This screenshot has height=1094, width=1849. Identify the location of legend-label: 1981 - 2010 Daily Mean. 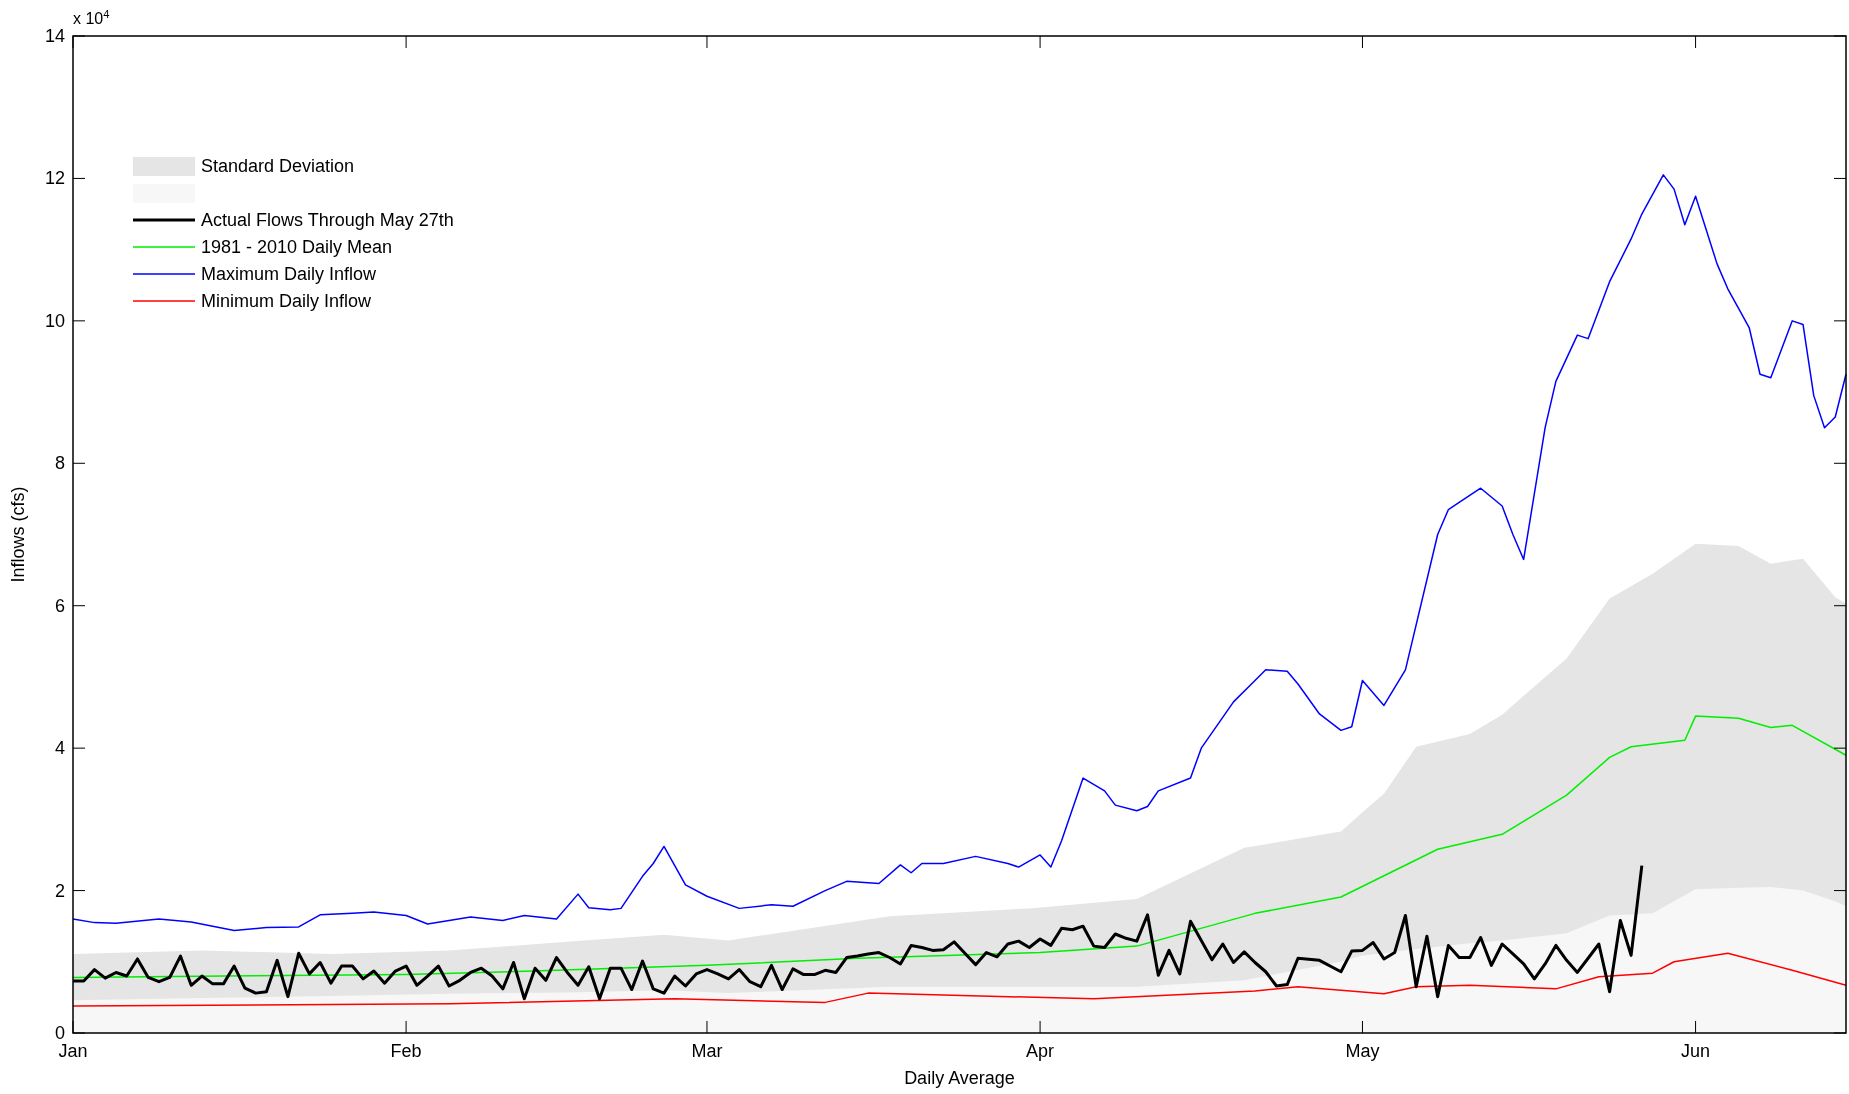
(297, 247).